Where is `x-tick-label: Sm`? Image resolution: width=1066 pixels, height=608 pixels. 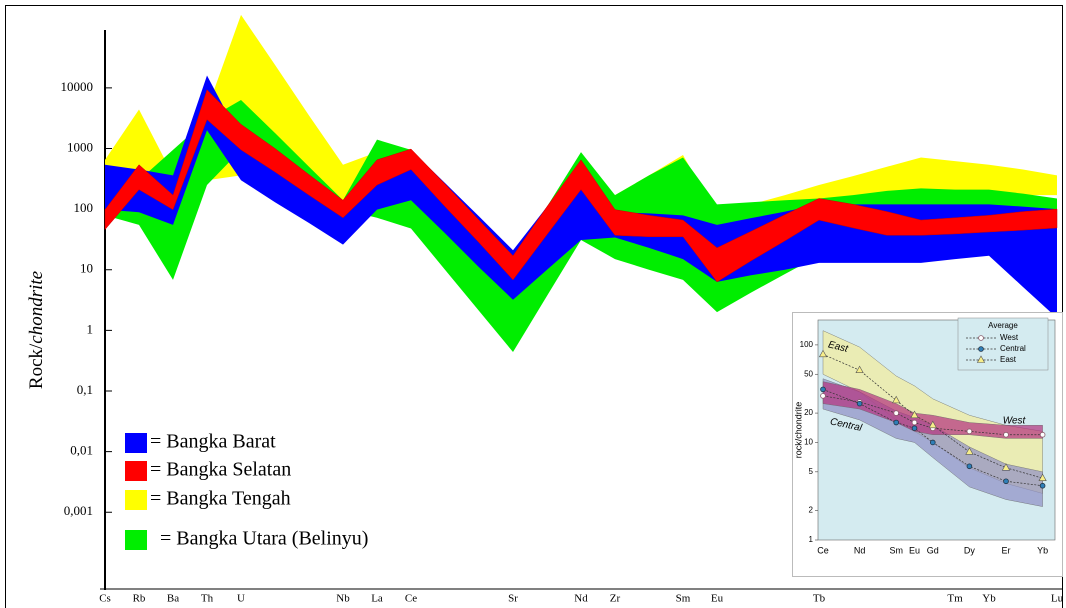 x-tick-label: Sm is located at coordinates (683, 599).